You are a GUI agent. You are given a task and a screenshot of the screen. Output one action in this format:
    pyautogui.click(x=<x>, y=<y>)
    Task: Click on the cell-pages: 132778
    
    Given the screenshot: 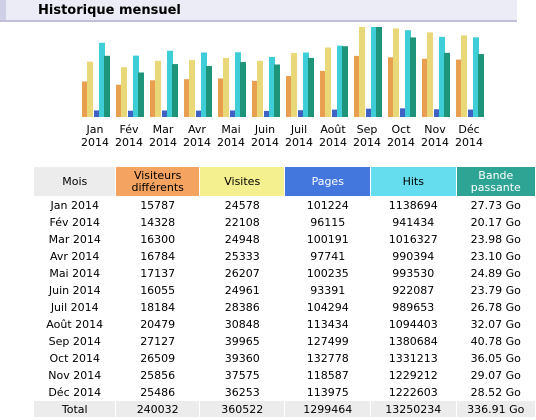 What is the action you would take?
    pyautogui.click(x=327, y=358)
    